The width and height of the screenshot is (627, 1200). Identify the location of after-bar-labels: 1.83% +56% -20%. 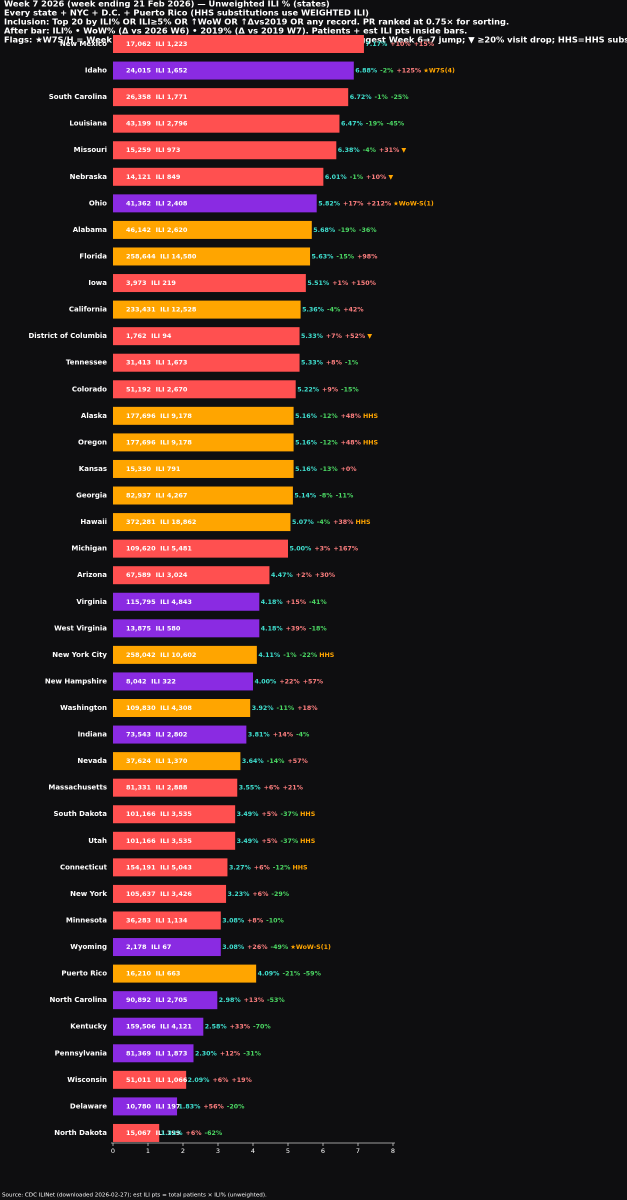
(212, 1106).